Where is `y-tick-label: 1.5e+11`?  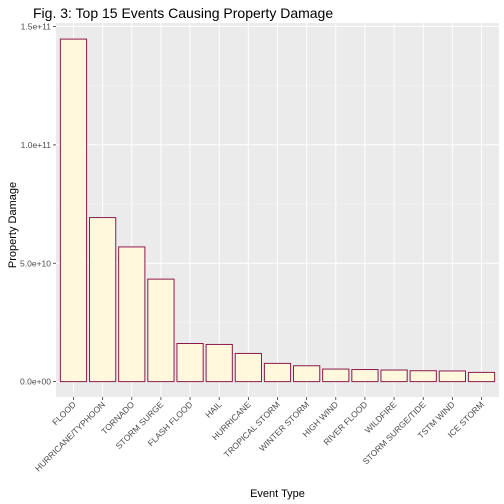
y-tick-label: 1.5e+11 is located at coordinates (36, 27).